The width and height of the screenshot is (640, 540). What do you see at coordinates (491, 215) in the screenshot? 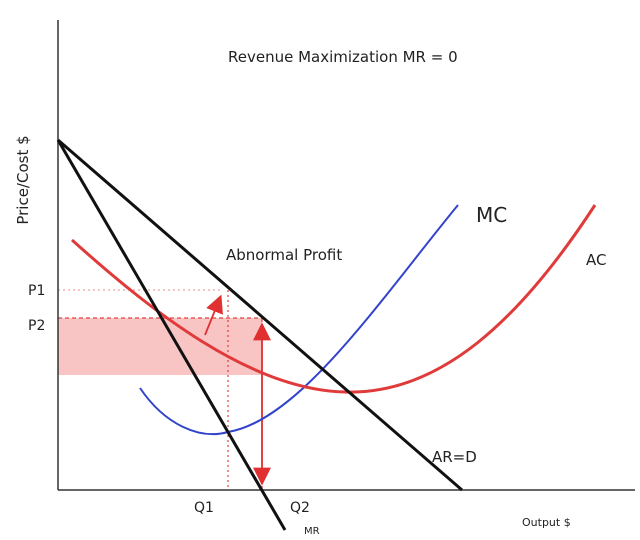
I see `mc-label: MC` at bounding box center [491, 215].